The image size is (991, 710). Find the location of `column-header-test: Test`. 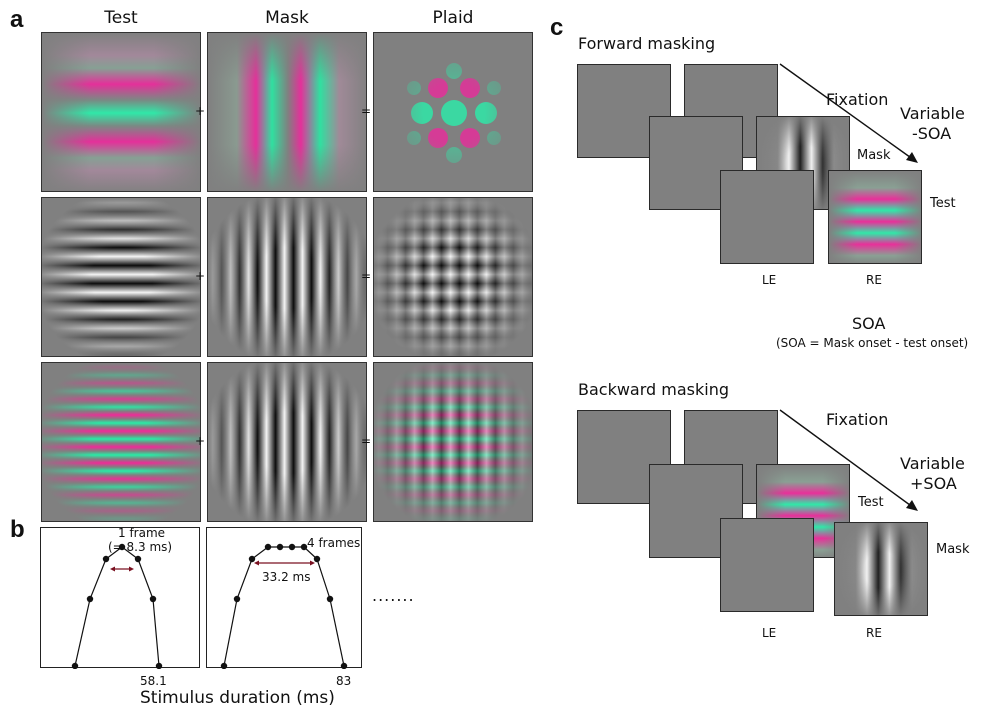

column-header-test: Test is located at coordinates (121, 18).